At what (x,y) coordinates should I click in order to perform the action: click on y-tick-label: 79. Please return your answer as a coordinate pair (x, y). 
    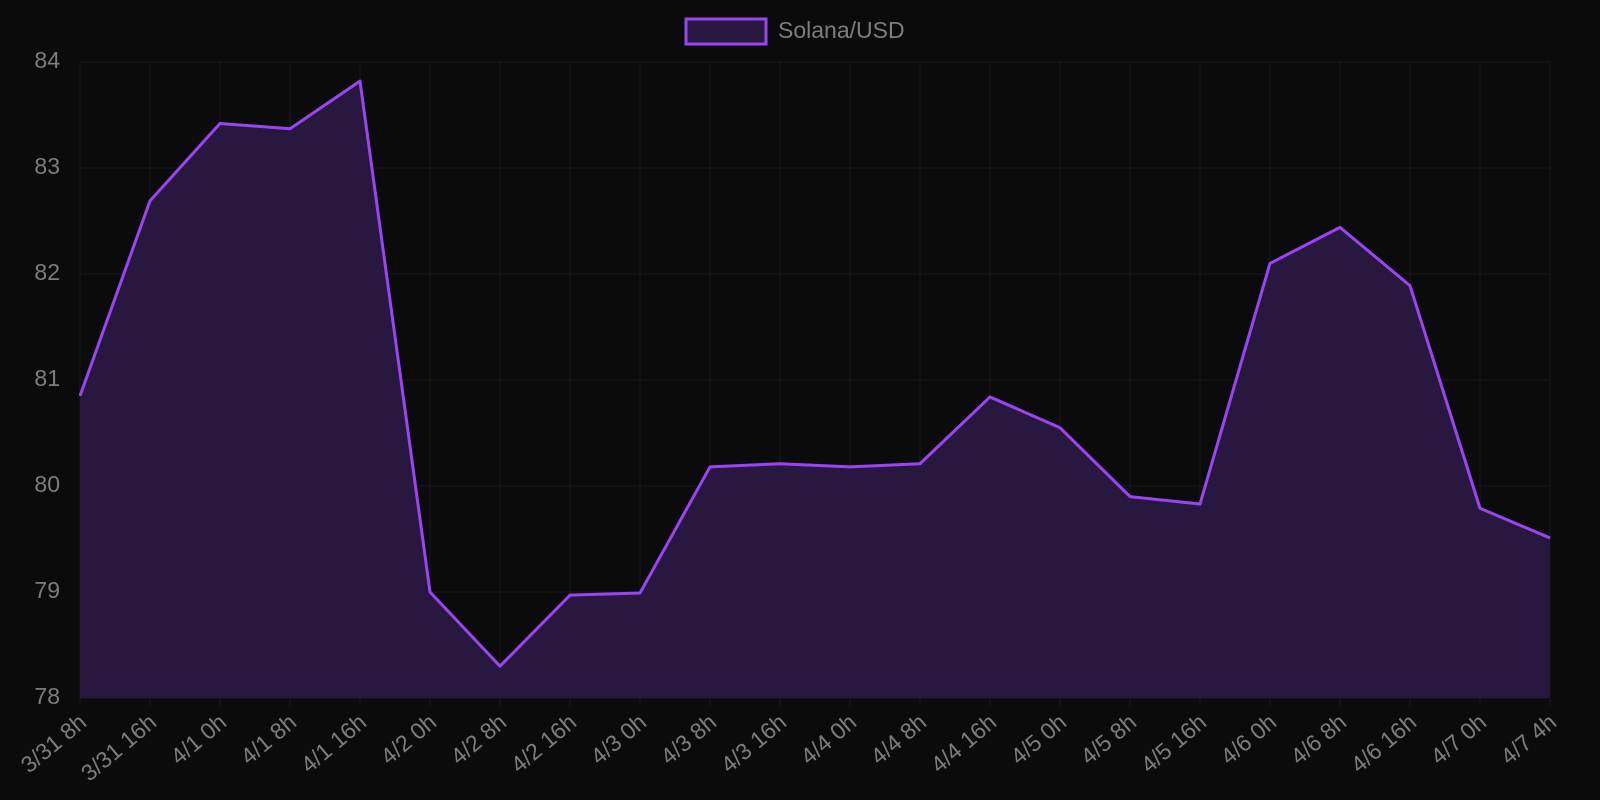
    Looking at the image, I should click on (47, 590).